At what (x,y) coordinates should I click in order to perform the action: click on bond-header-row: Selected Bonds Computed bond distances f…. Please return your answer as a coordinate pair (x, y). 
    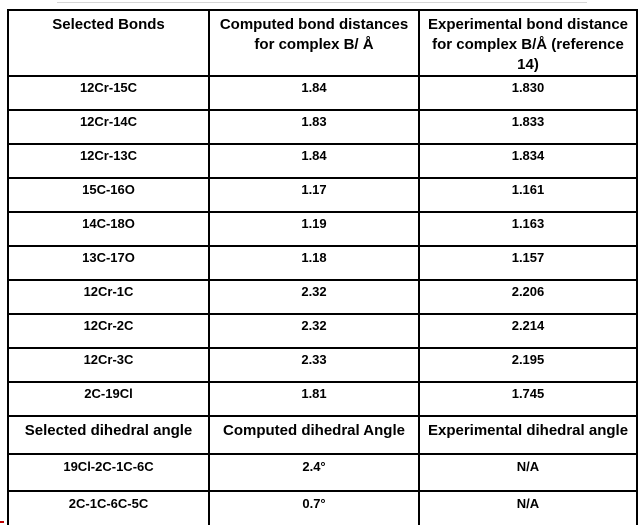
    Looking at the image, I should click on (322, 43).